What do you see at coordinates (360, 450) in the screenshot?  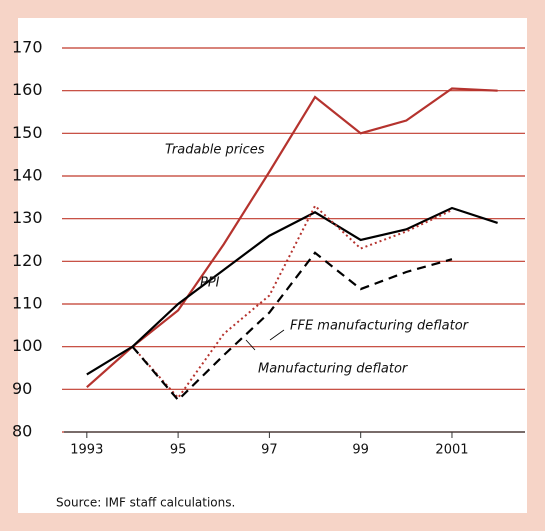 I see `x-tick-label: 99` at bounding box center [360, 450].